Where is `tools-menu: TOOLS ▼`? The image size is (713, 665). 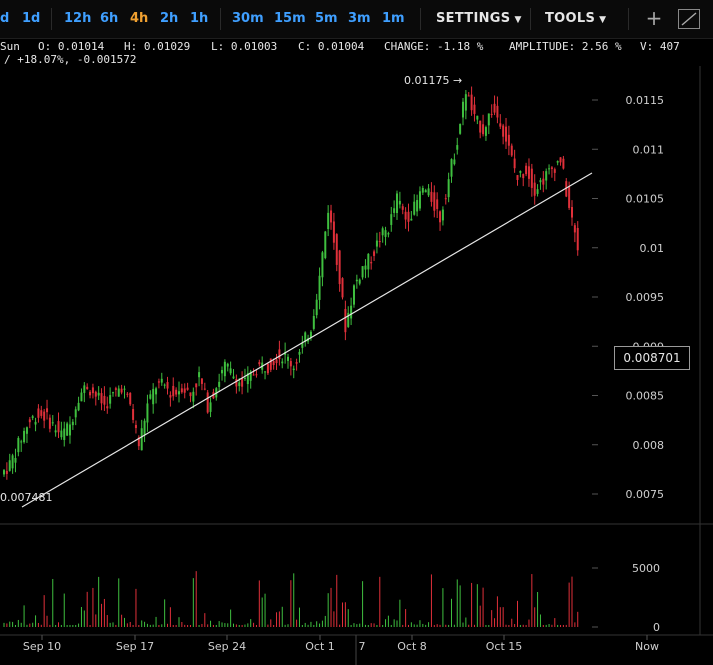
tools-menu: TOOLS ▼ is located at coordinates (575, 18).